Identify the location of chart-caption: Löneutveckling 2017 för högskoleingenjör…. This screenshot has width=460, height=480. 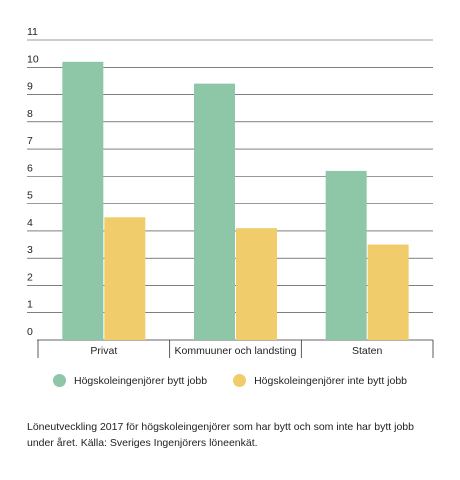
(220, 435).